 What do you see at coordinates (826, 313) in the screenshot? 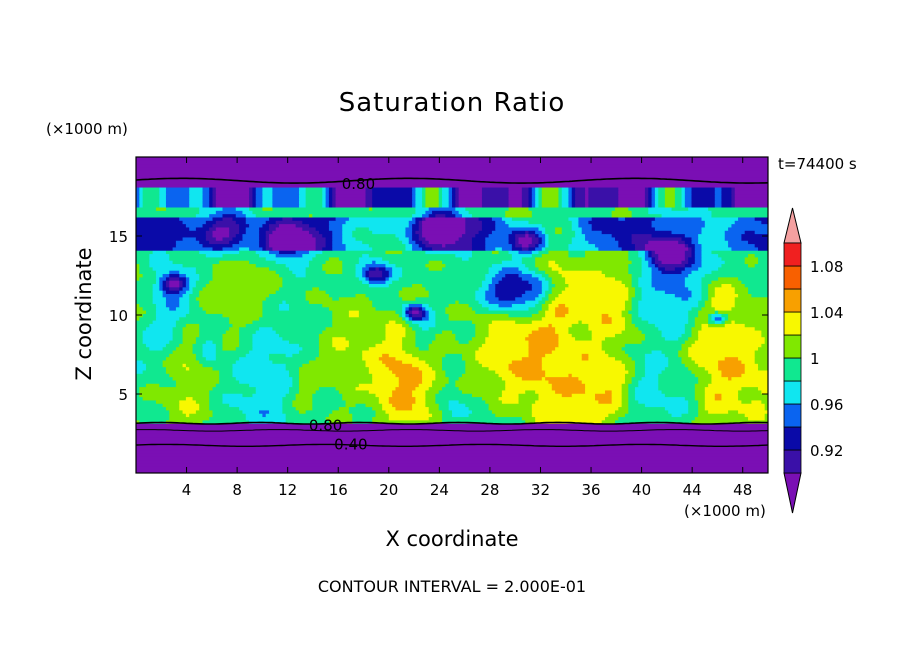
I see `colorbar-label: 1.04` at bounding box center [826, 313].